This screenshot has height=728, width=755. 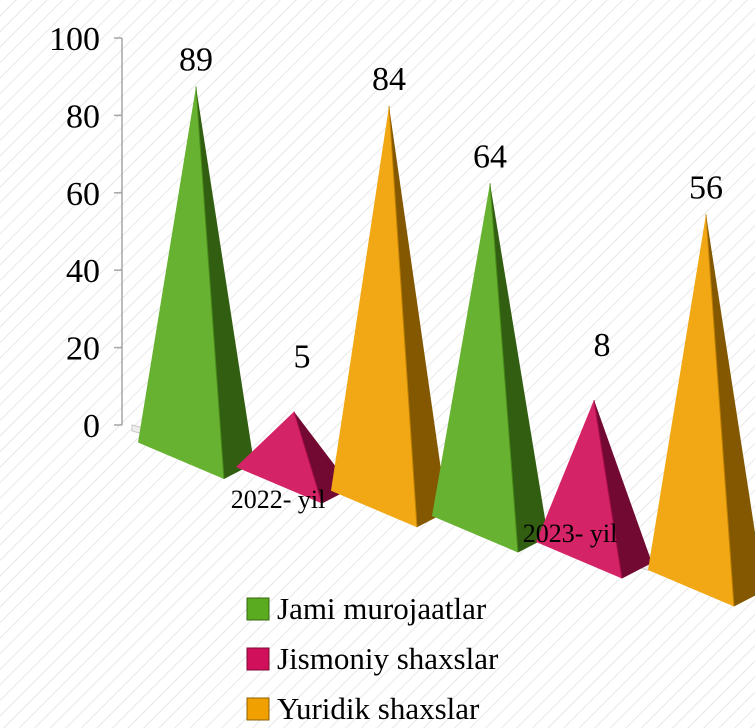 What do you see at coordinates (83, 349) in the screenshot?
I see `y-tick-label: 20` at bounding box center [83, 349].